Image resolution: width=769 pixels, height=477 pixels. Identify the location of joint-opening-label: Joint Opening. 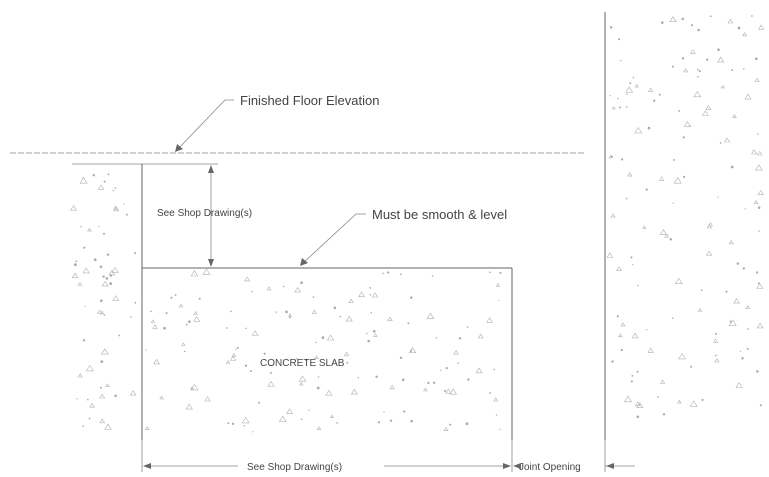
(550, 467).